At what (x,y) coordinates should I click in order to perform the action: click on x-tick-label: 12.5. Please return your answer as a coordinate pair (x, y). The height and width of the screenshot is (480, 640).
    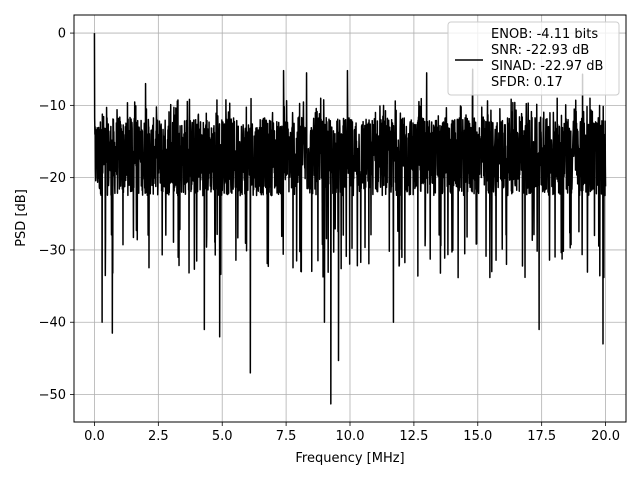
    Looking at the image, I should click on (413, 436).